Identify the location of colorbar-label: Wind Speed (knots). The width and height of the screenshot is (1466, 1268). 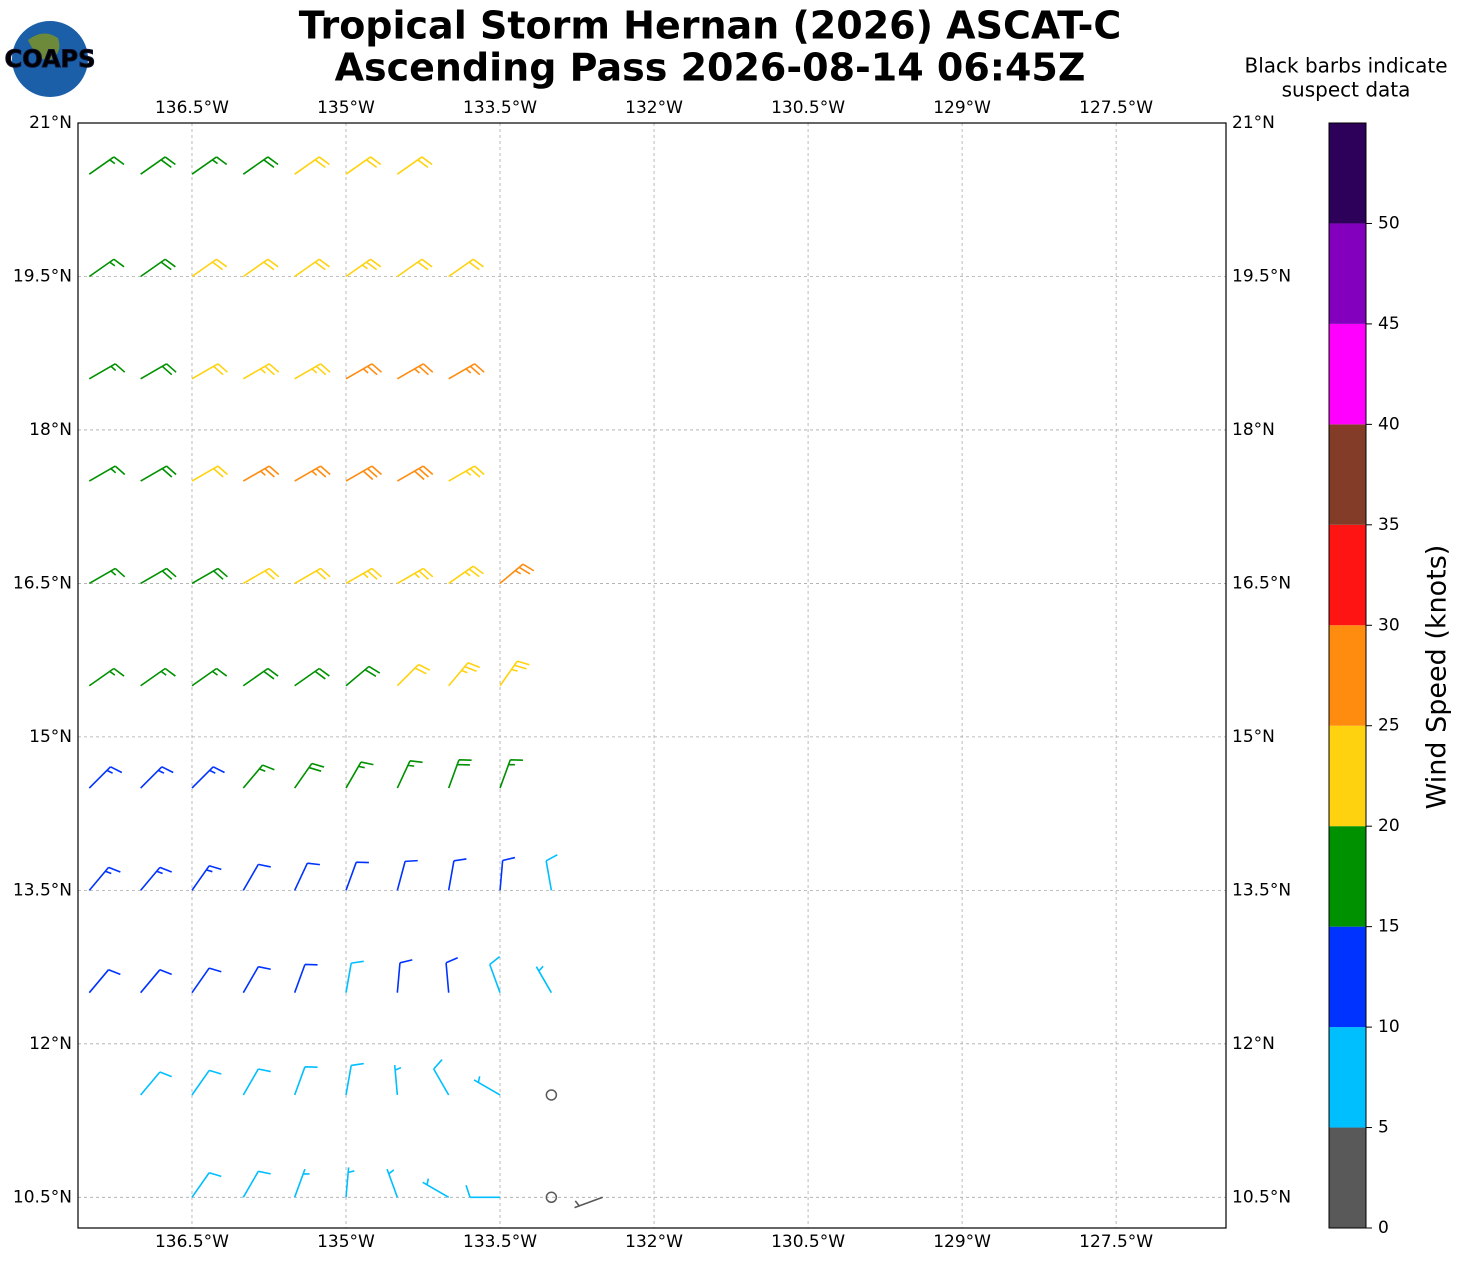
(1437, 677).